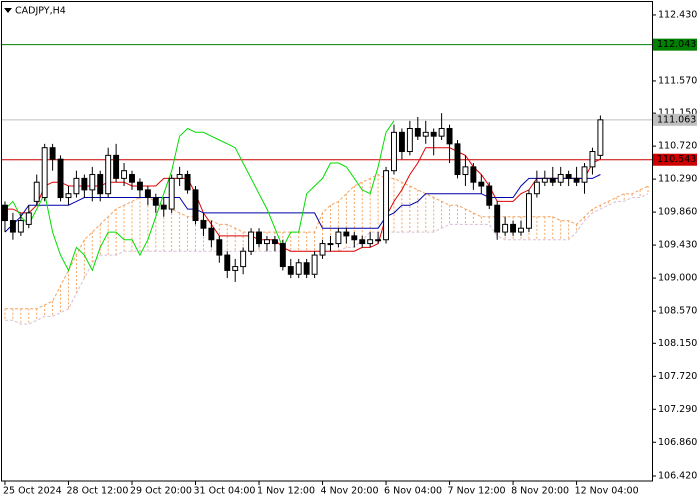 The image size is (700, 500). Describe the element at coordinates (677, 343) in the screenshot. I see `y-tick-label: 108.150` at that location.